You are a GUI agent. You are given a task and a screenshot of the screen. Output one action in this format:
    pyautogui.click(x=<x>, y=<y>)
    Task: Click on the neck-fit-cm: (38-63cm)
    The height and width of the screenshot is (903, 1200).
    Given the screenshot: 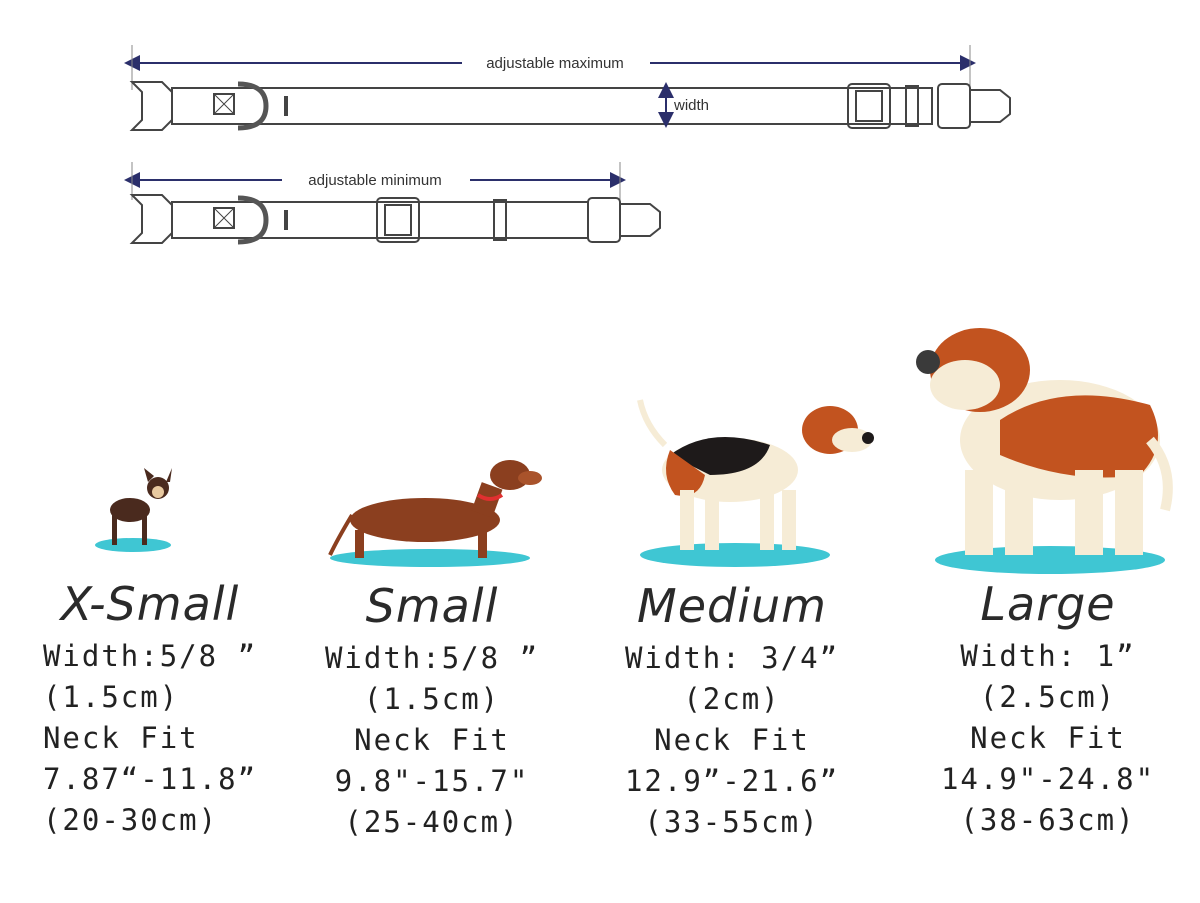 What is the action you would take?
    pyautogui.click(x=1048, y=820)
    